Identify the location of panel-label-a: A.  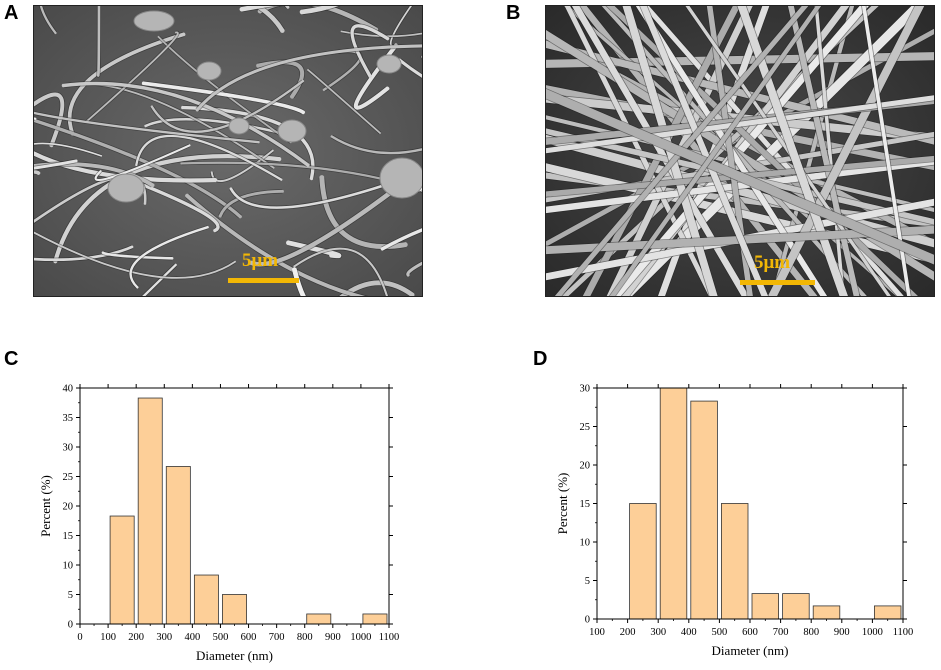
(11, 13).